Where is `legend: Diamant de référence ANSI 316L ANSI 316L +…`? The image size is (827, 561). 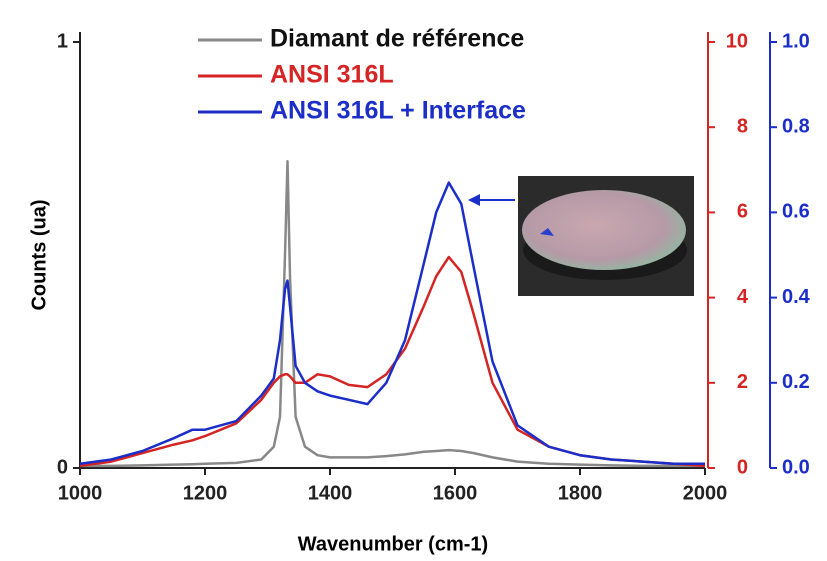
legend: Diamant de référence ANSI 316L ANSI 316L +… is located at coordinates (362, 75).